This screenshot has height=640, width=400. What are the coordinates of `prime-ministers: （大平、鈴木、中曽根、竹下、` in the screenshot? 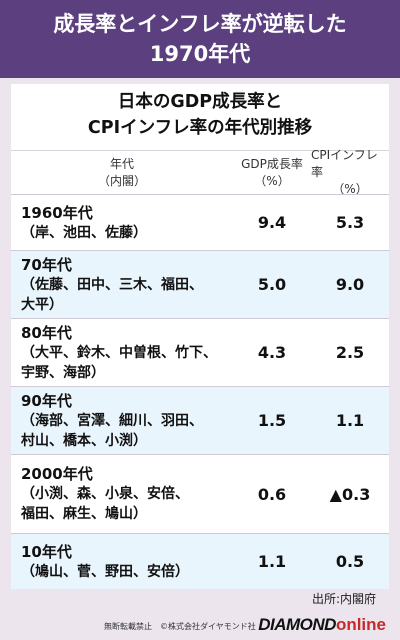 It's located at (119, 352).